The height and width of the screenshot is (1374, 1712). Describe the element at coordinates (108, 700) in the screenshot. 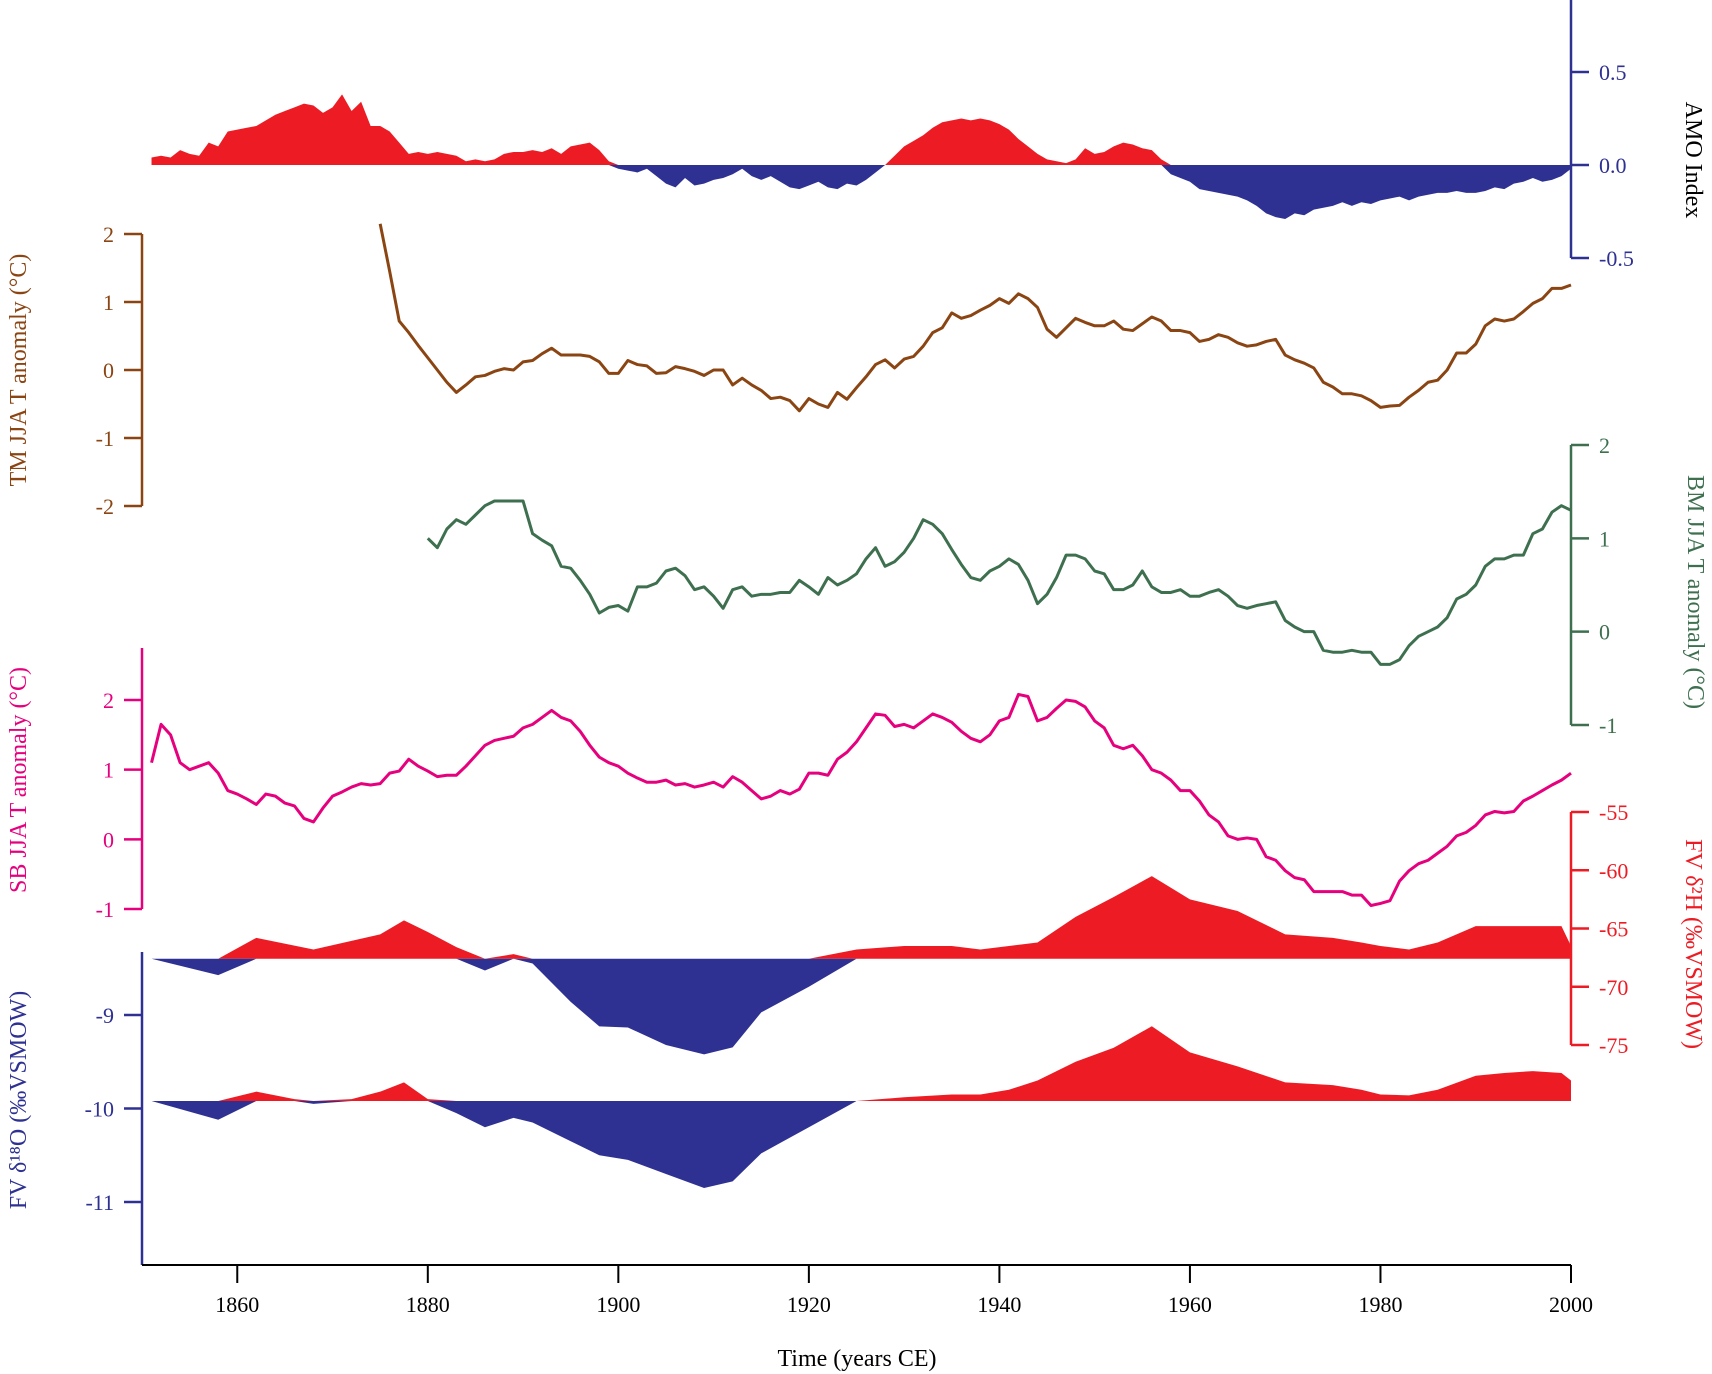

I see `sb-tick-label: 2` at that location.